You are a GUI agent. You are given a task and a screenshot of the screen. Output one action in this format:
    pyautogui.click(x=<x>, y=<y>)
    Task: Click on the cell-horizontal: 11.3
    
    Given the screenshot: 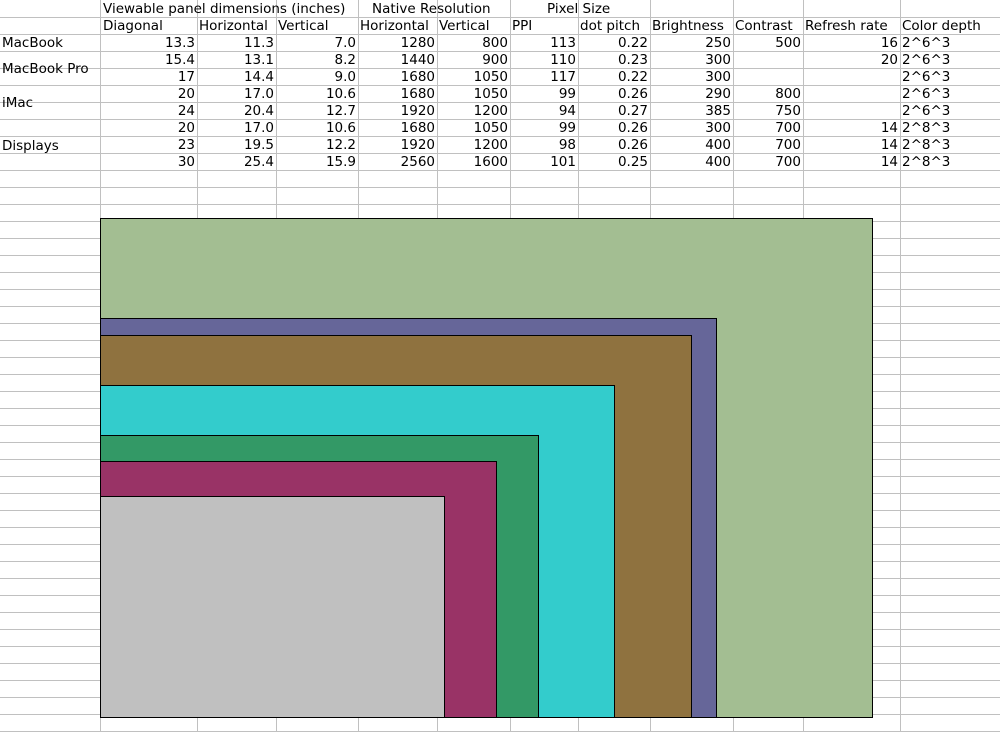 What is the action you would take?
    pyautogui.click(x=258, y=43)
    